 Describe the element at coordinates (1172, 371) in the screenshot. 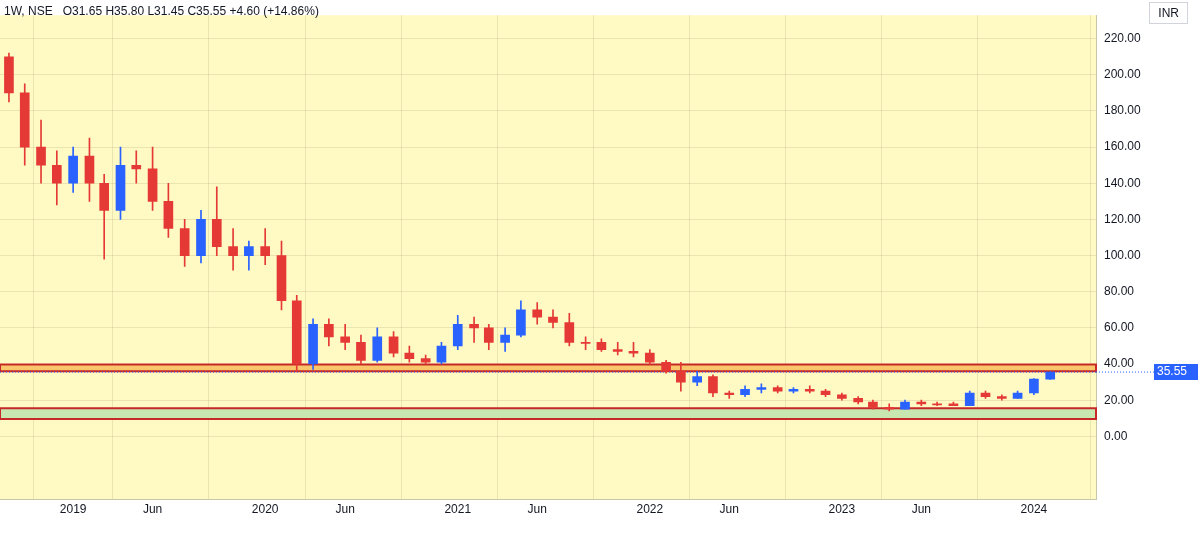

I see `ref-line-label: 35.55` at that location.